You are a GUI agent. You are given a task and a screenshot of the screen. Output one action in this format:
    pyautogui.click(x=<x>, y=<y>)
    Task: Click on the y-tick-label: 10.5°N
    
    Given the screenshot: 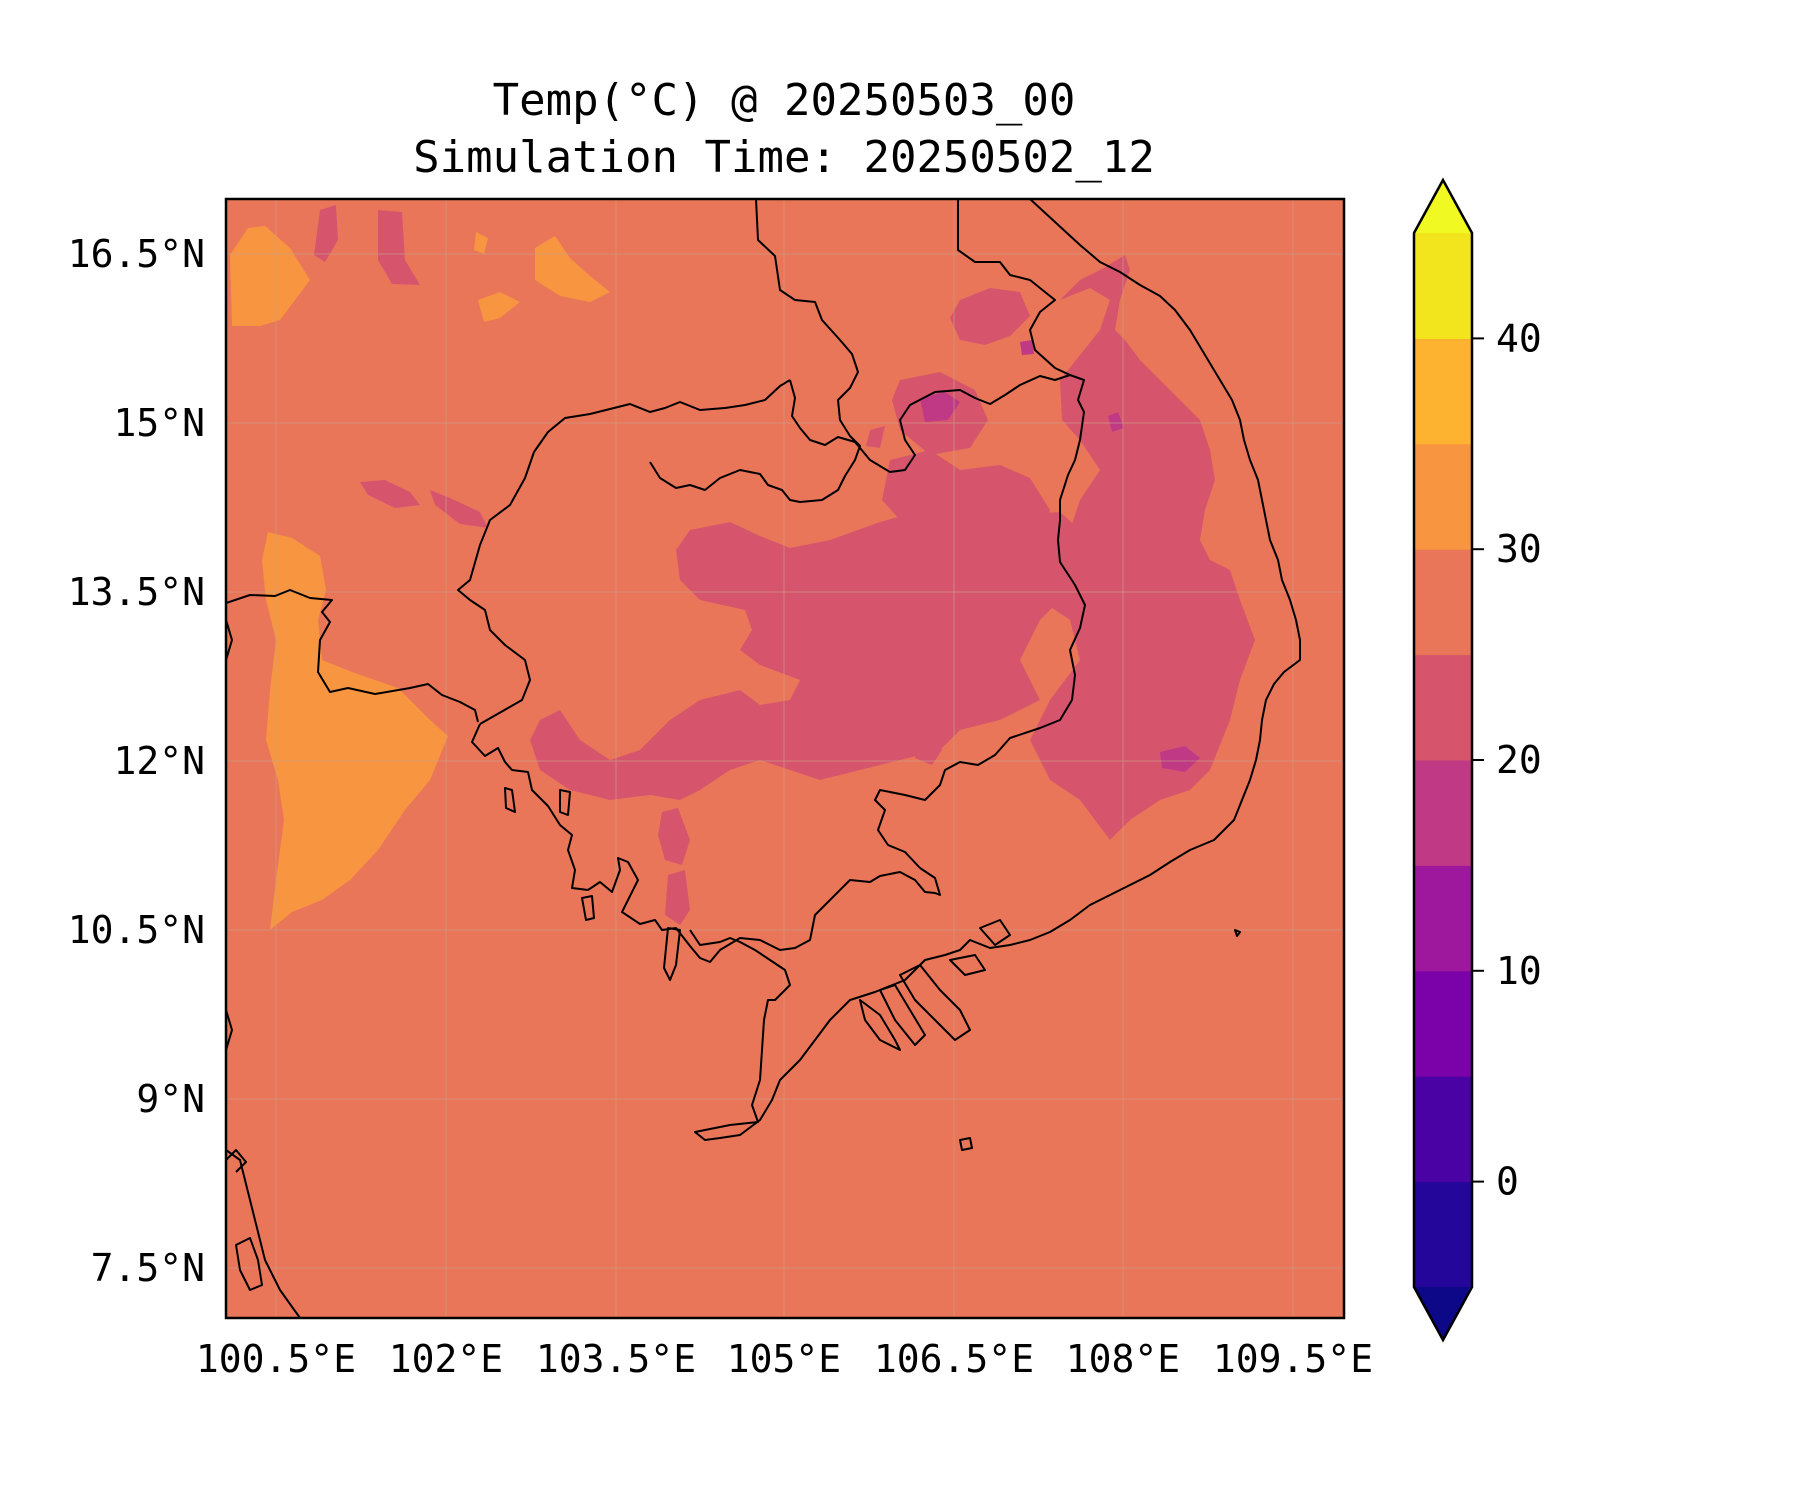 What is the action you would take?
    pyautogui.click(x=136, y=930)
    